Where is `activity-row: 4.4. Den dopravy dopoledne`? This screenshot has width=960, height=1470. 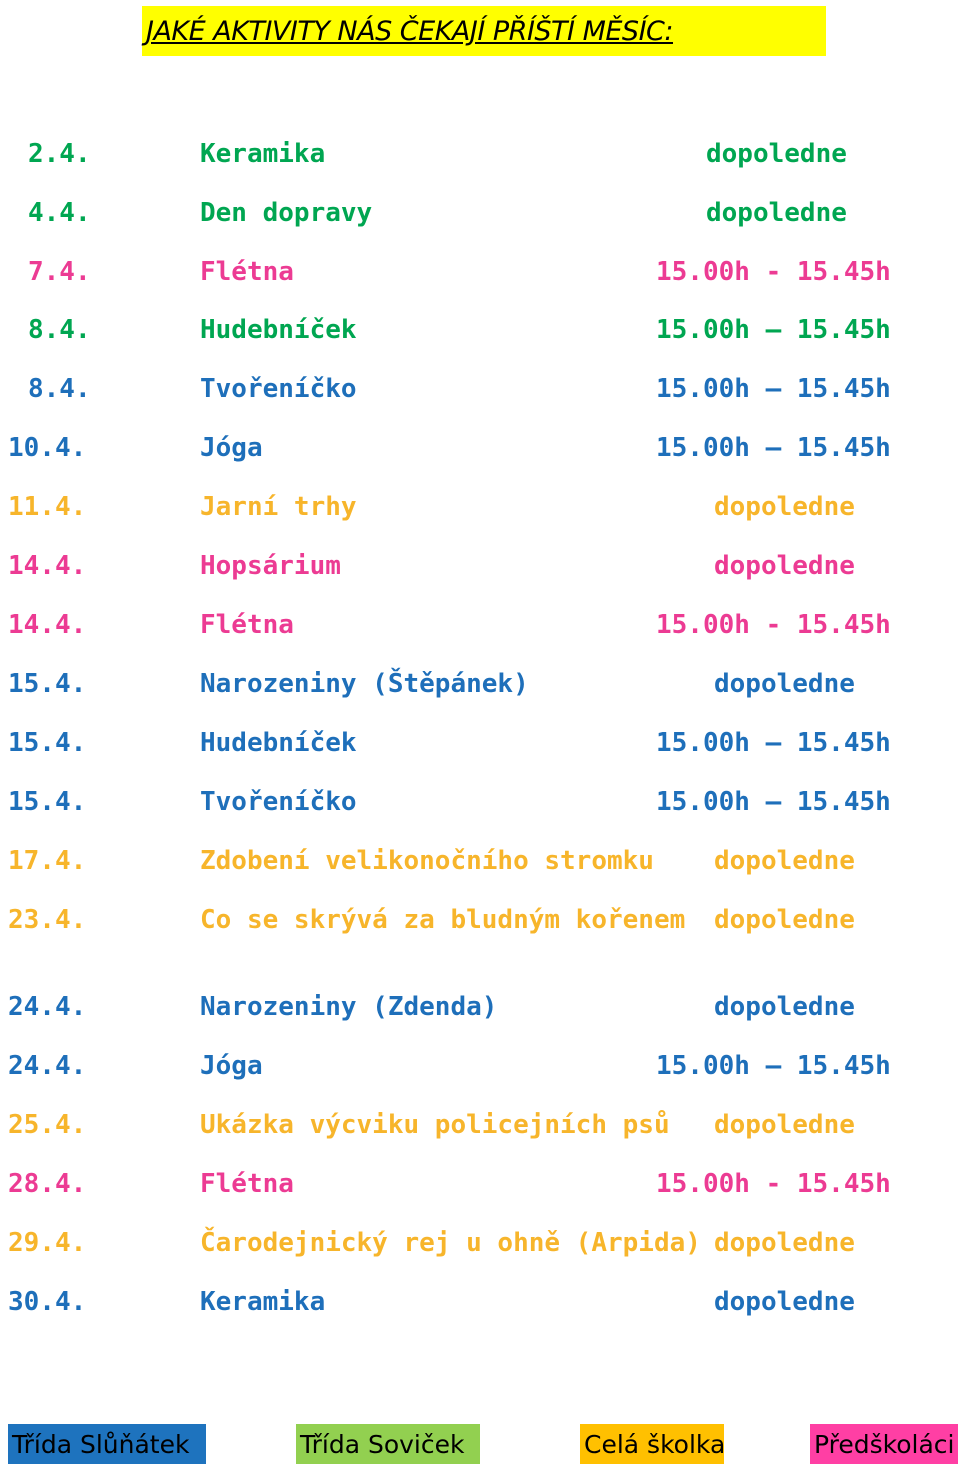 activity-row: 4.4. Den dopravy dopoledne is located at coordinates (480, 213).